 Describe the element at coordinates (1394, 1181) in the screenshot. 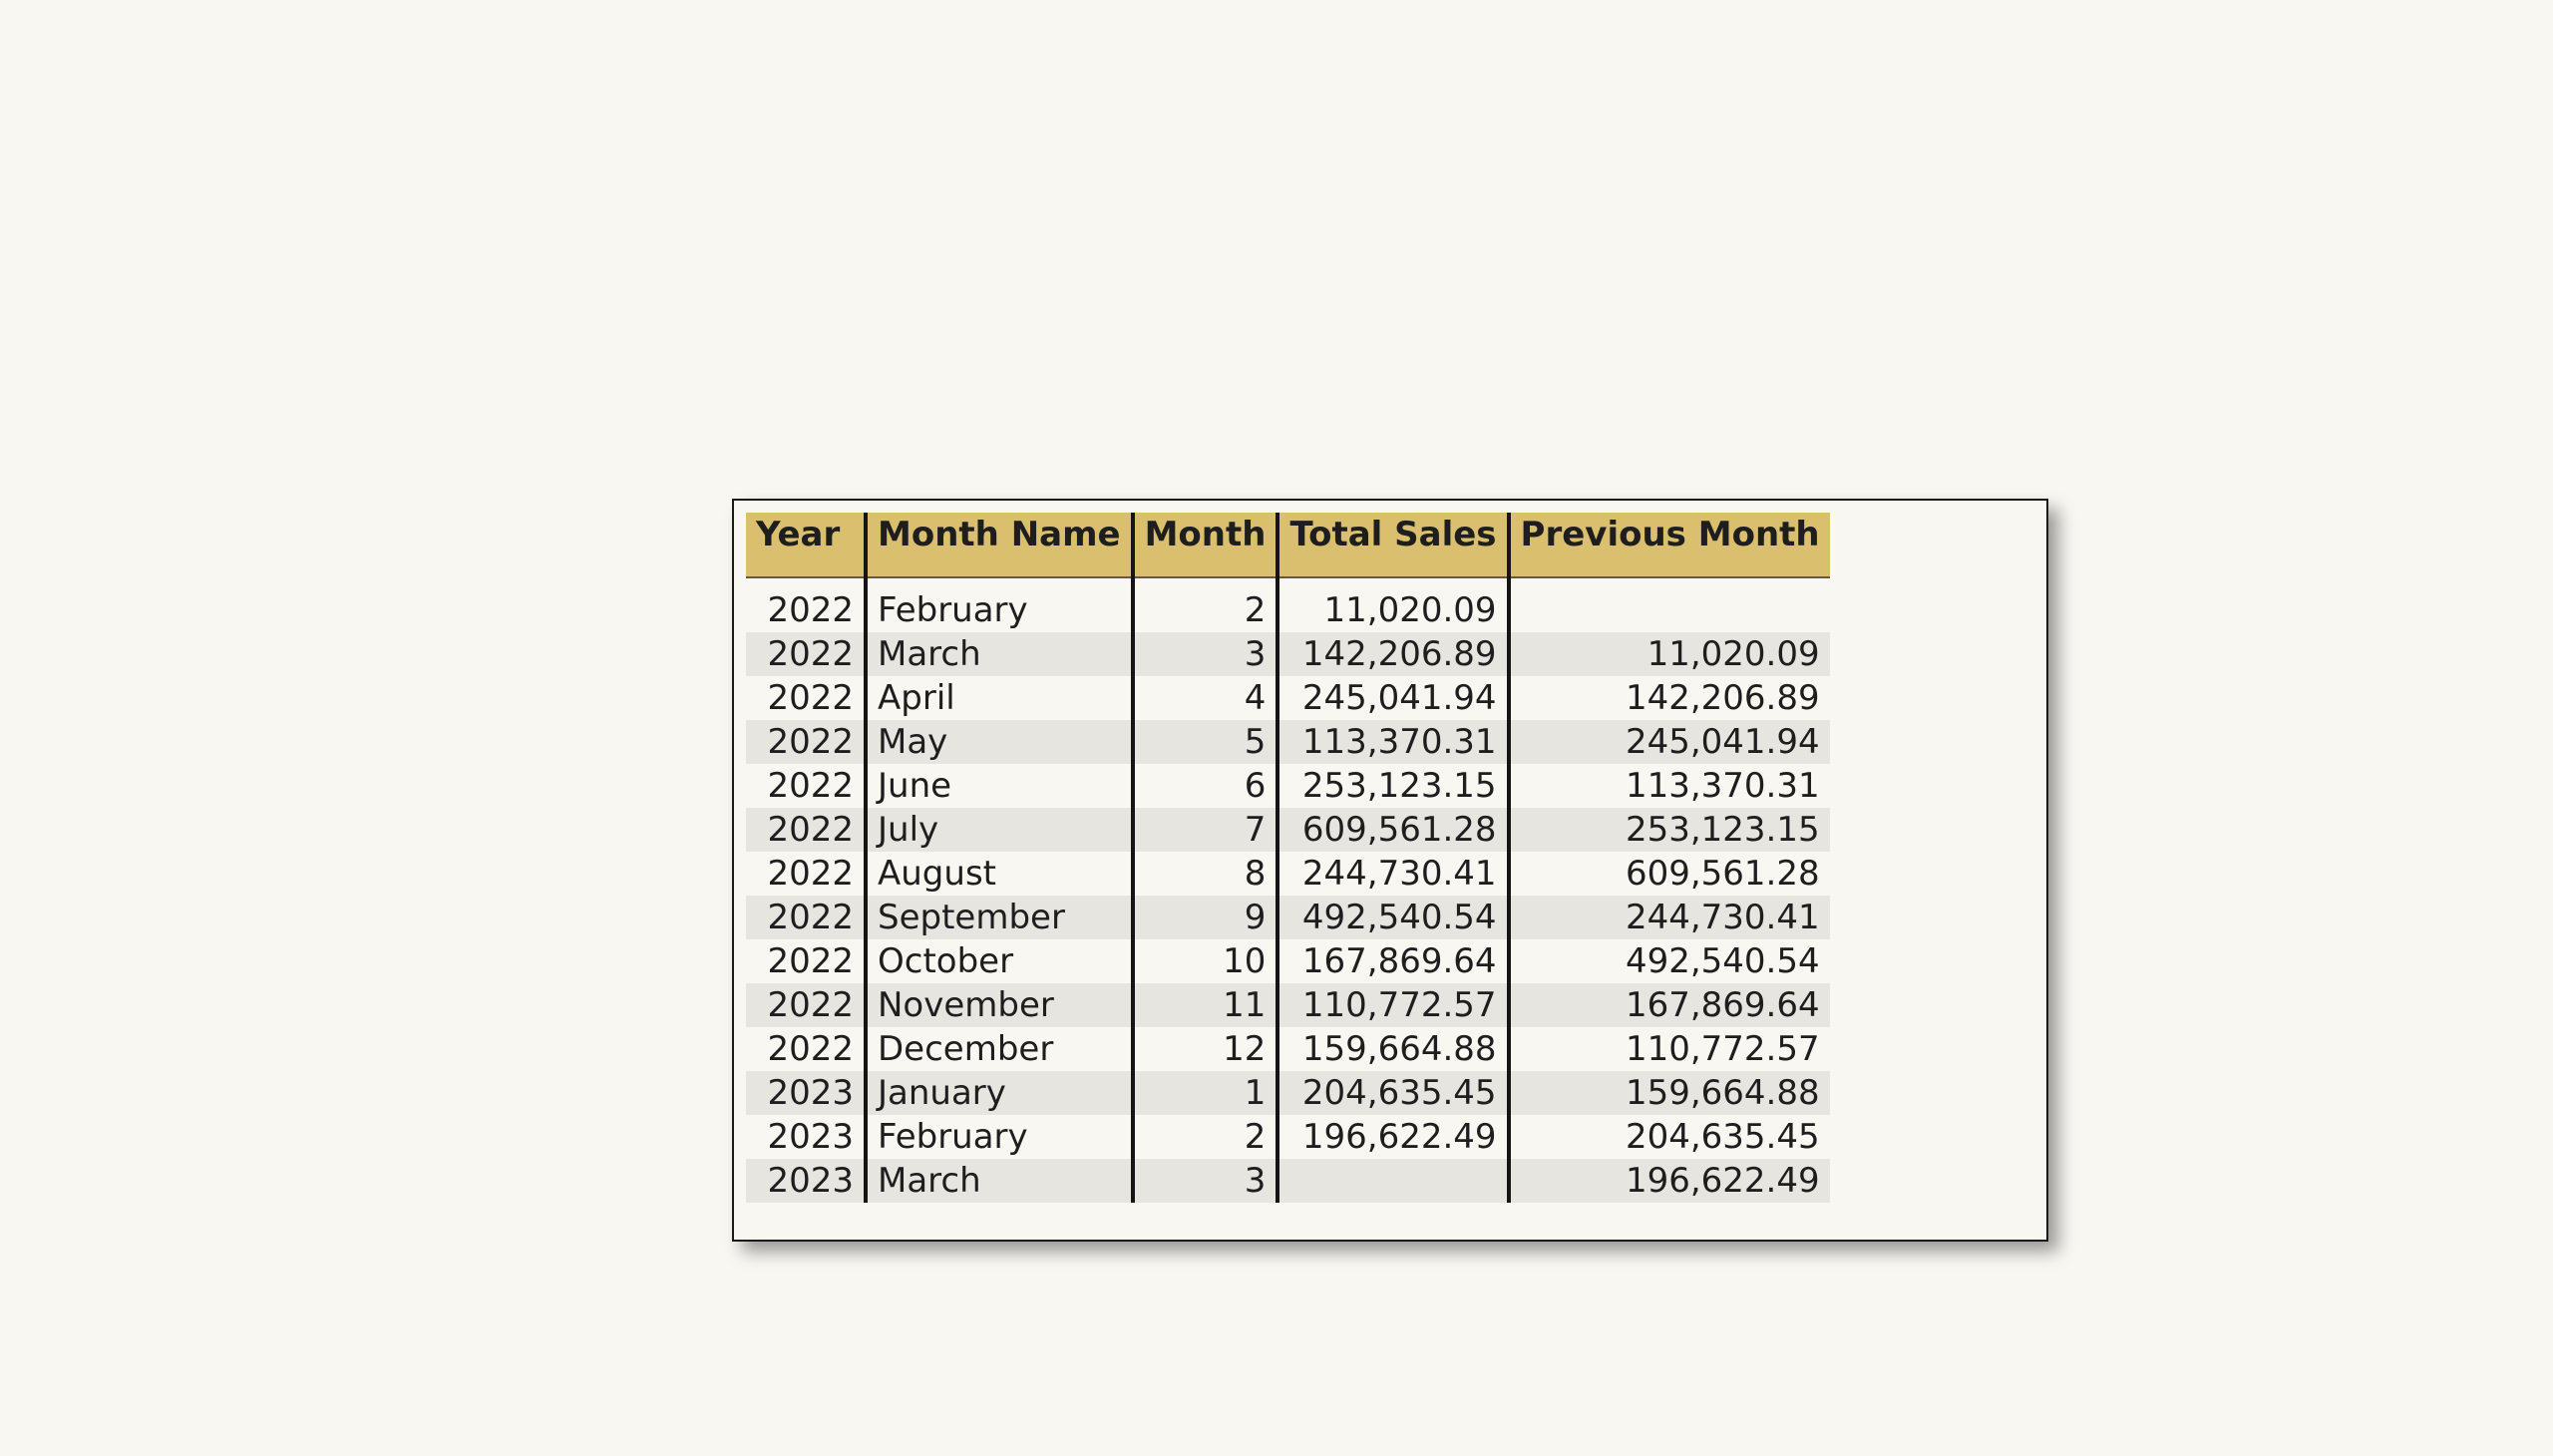

I see `cell-total-sales` at that location.